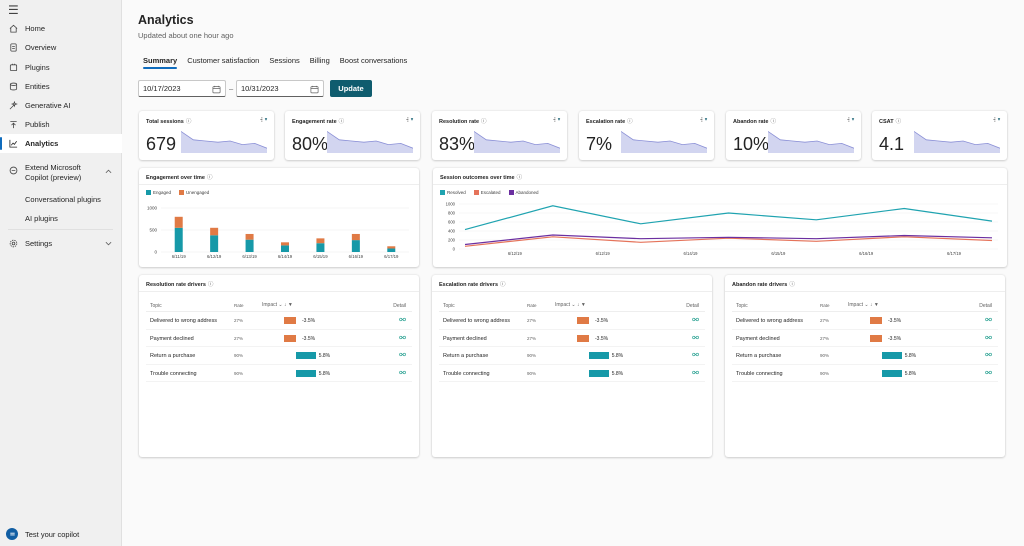 The height and width of the screenshot is (546, 1024). What do you see at coordinates (42, 534) in the screenshot?
I see `test-copilot-button: Test your copilot` at bounding box center [42, 534].